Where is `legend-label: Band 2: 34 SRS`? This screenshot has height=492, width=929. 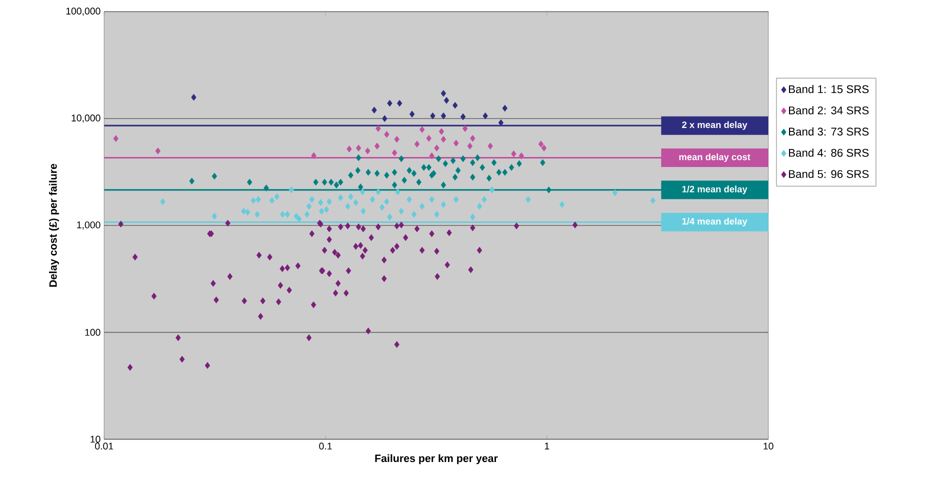 legend-label: Band 2: 34 SRS is located at coordinates (829, 110).